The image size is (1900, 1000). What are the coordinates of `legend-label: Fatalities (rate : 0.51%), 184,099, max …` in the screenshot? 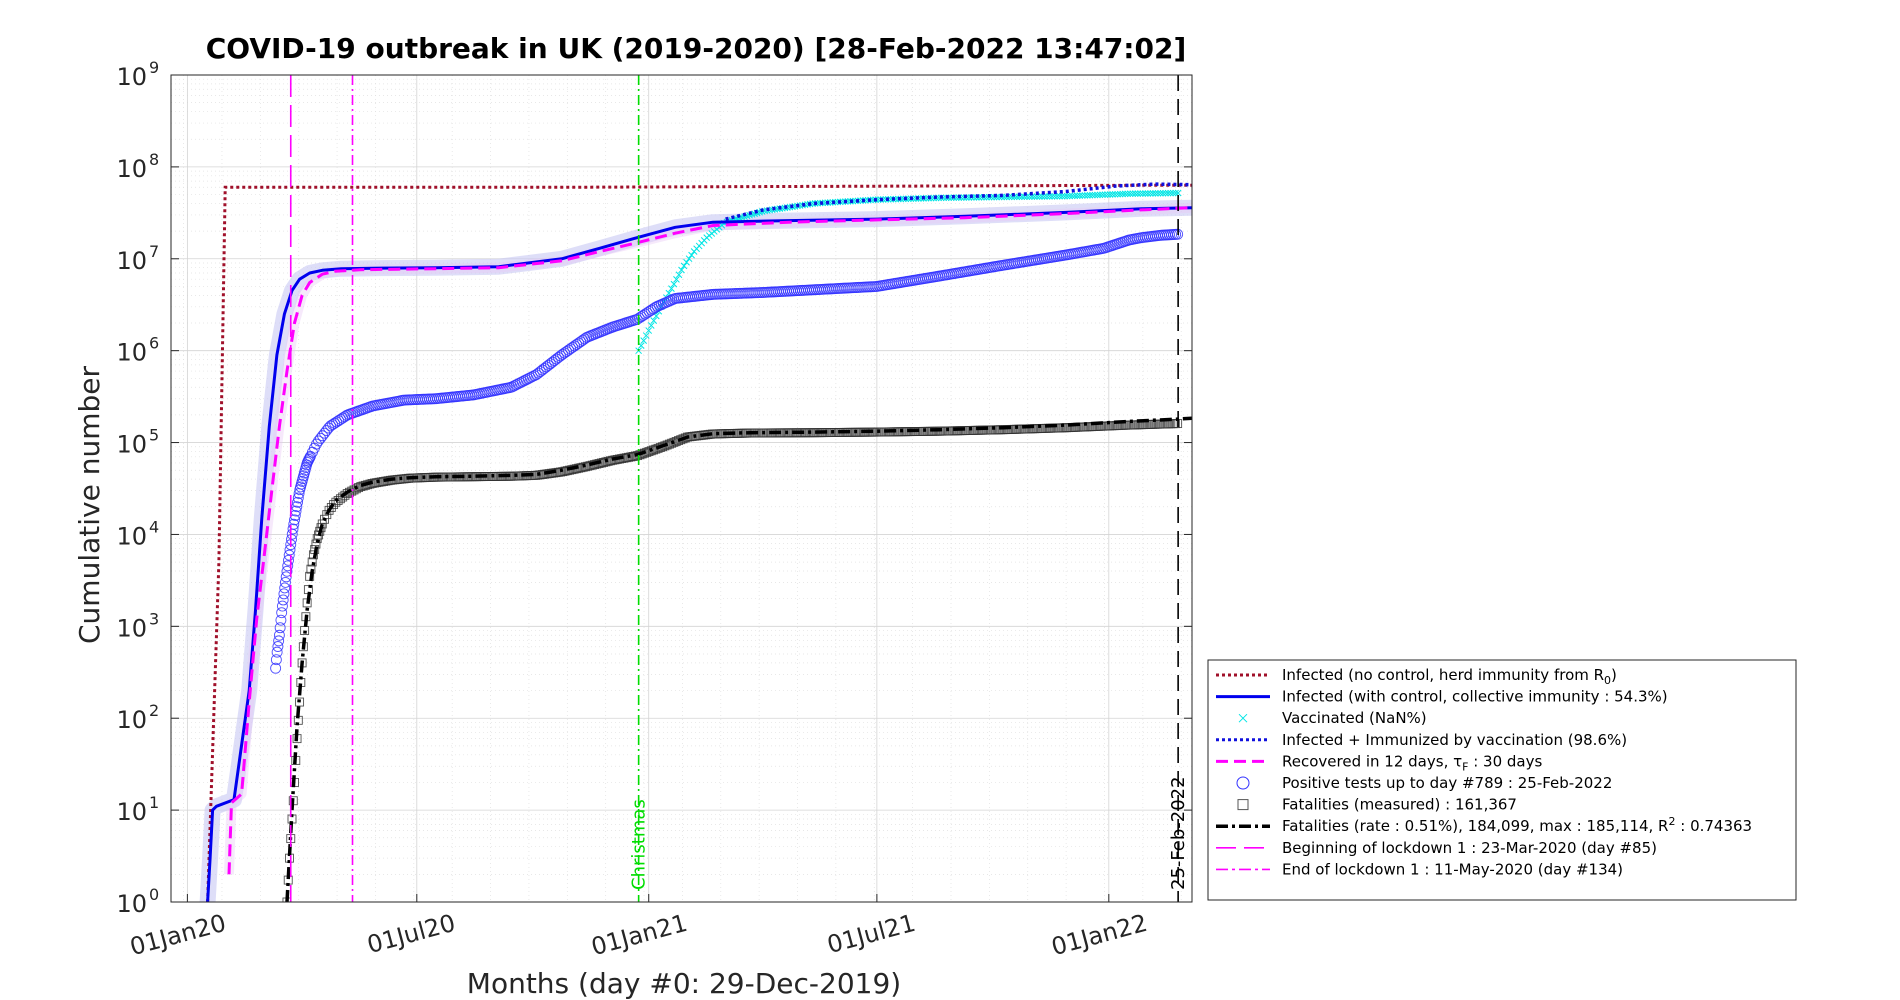 It's located at (1517, 825).